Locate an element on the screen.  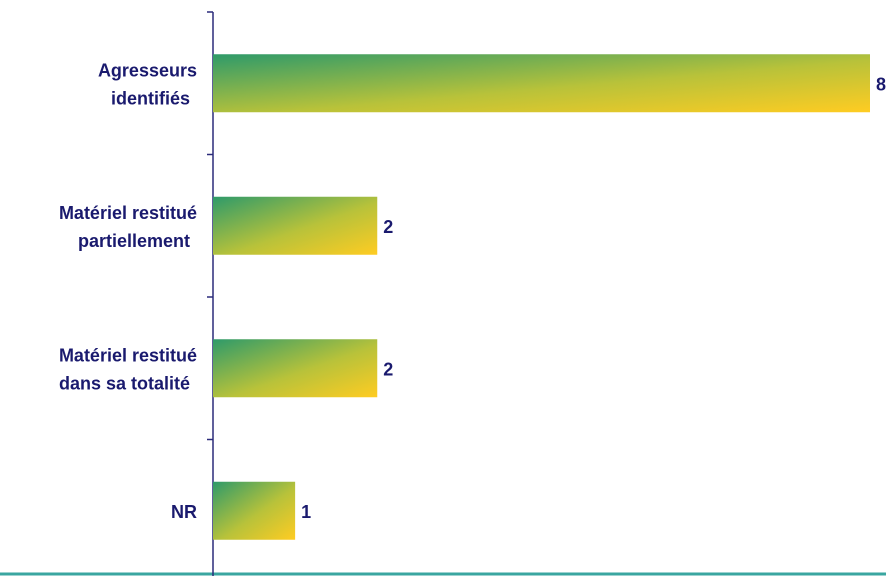
category-label: Matériel restitué partiellement is located at coordinates (128, 227).